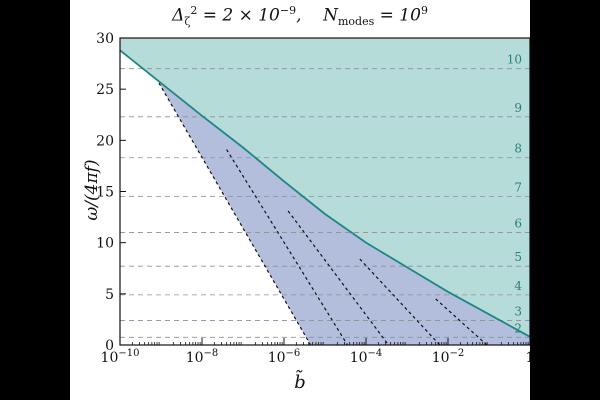  What do you see at coordinates (514, 60) in the screenshot?
I see `level-label-10: 10` at bounding box center [514, 60].